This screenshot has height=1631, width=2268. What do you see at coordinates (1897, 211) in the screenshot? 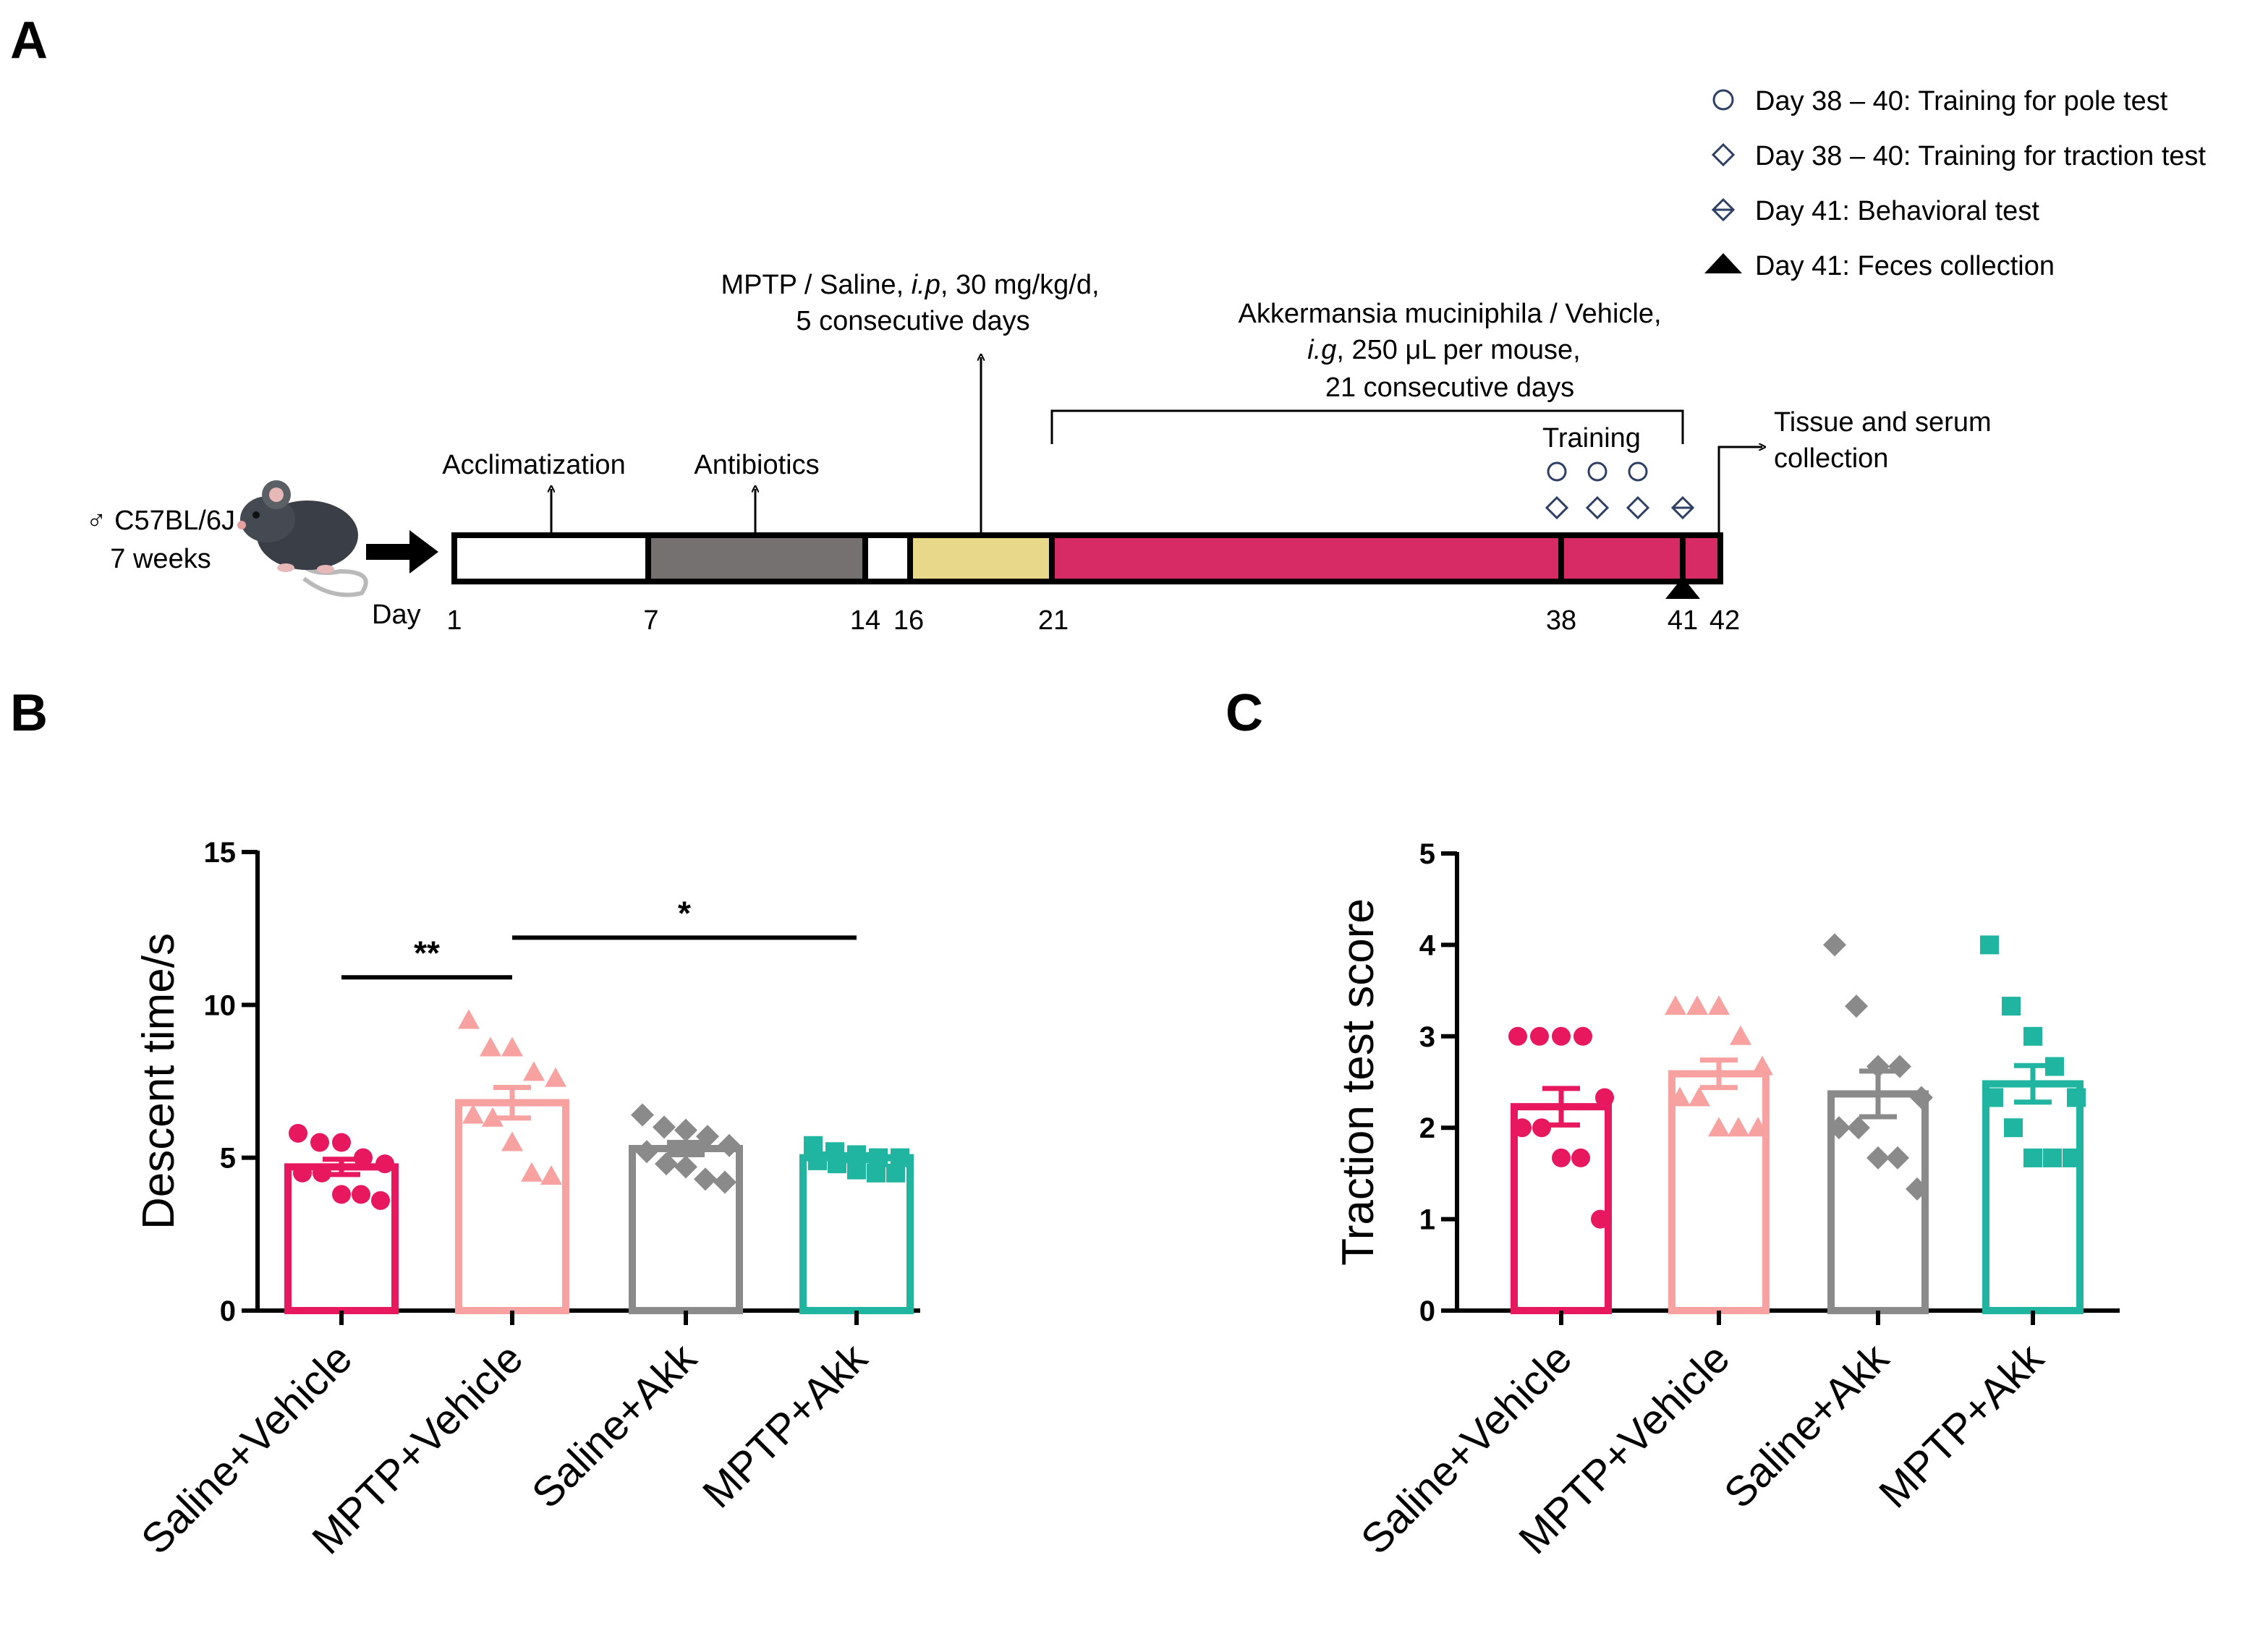
I see `legend-item-behavioral: Day 41: Behavioral test` at bounding box center [1897, 211].